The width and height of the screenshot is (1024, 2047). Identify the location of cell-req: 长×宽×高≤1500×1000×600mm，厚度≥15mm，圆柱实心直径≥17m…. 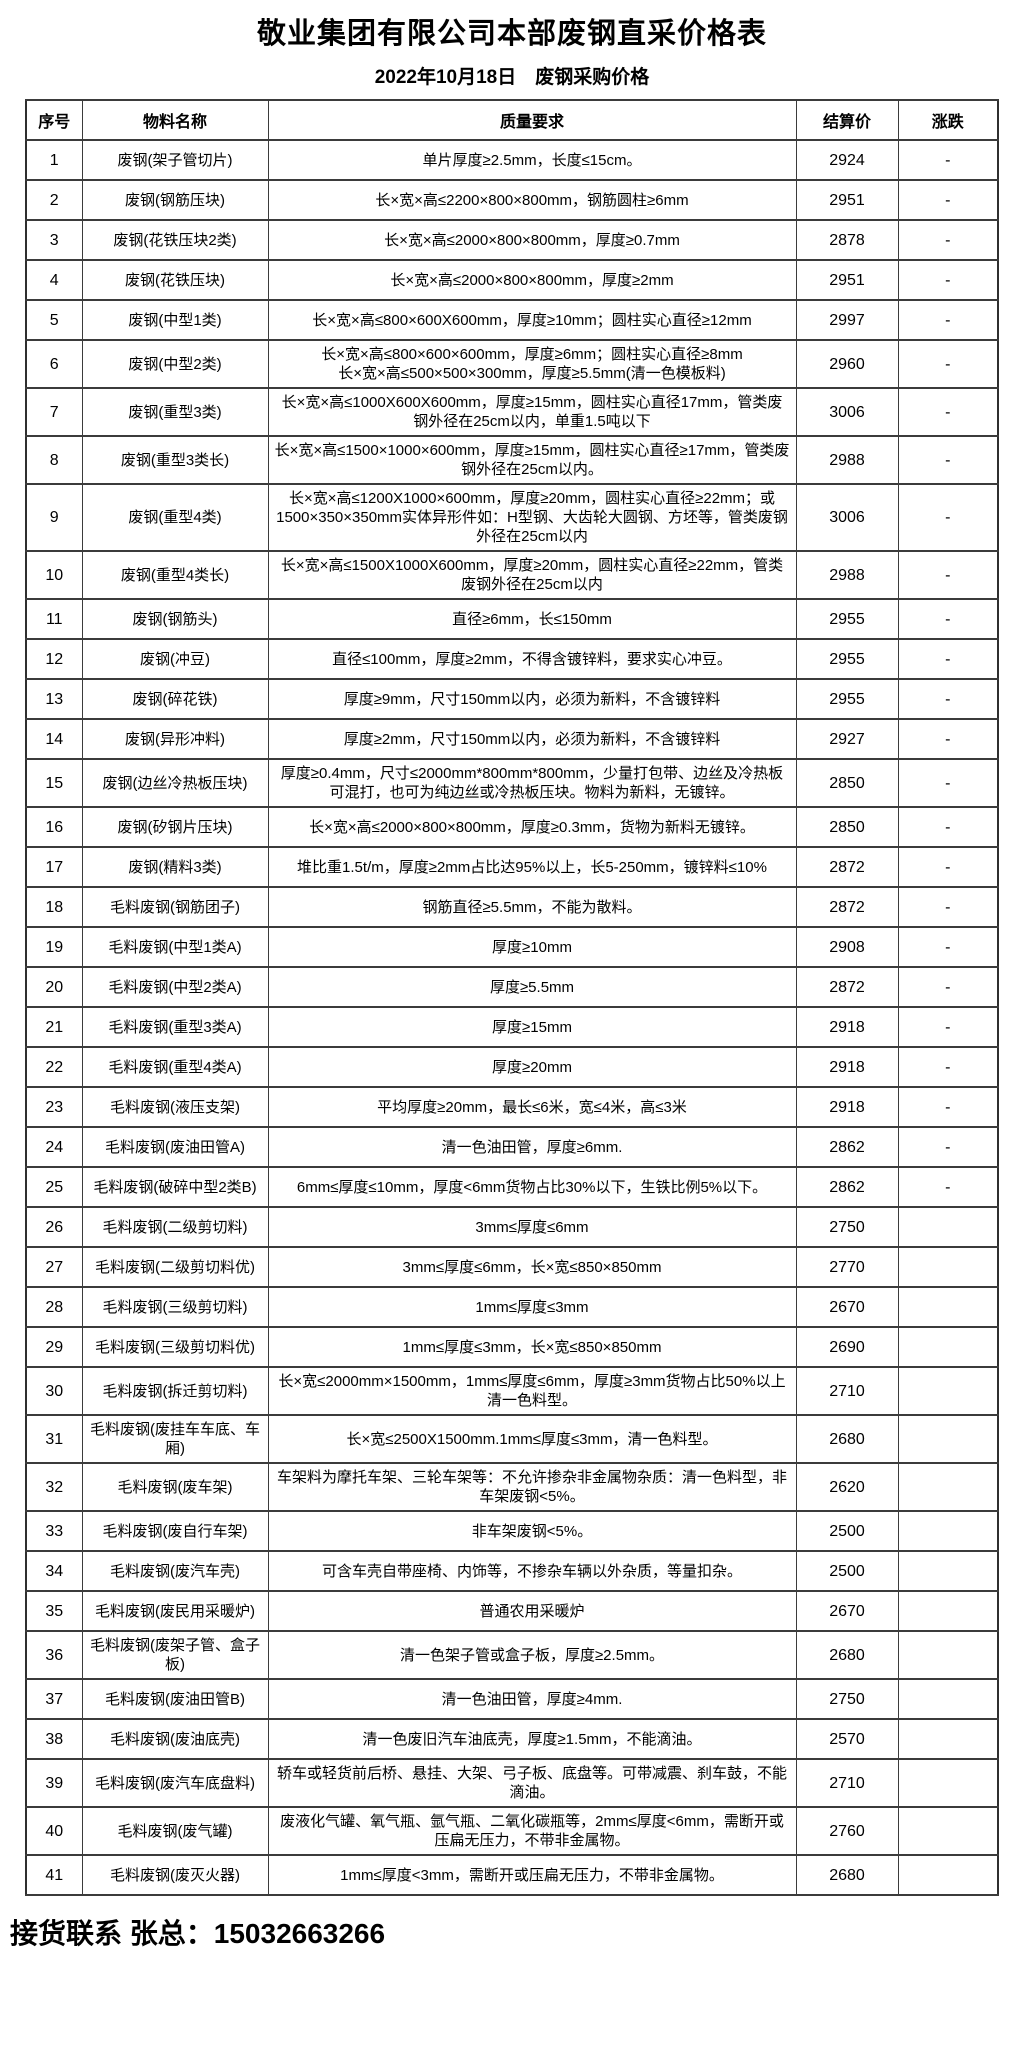
(532, 460).